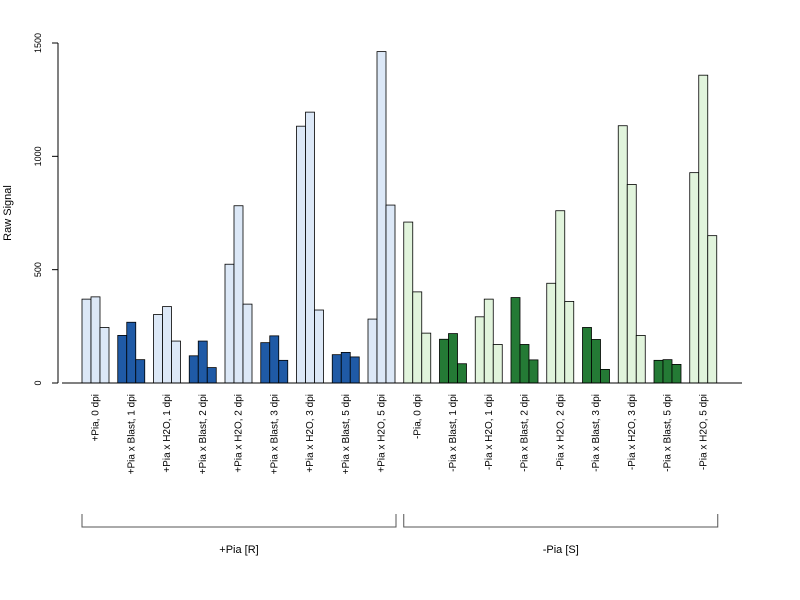 The width and height of the screenshot is (800, 600). What do you see at coordinates (239, 433) in the screenshot?
I see `x-tick-label: +Pia x H2O, 2 dpi` at bounding box center [239, 433].